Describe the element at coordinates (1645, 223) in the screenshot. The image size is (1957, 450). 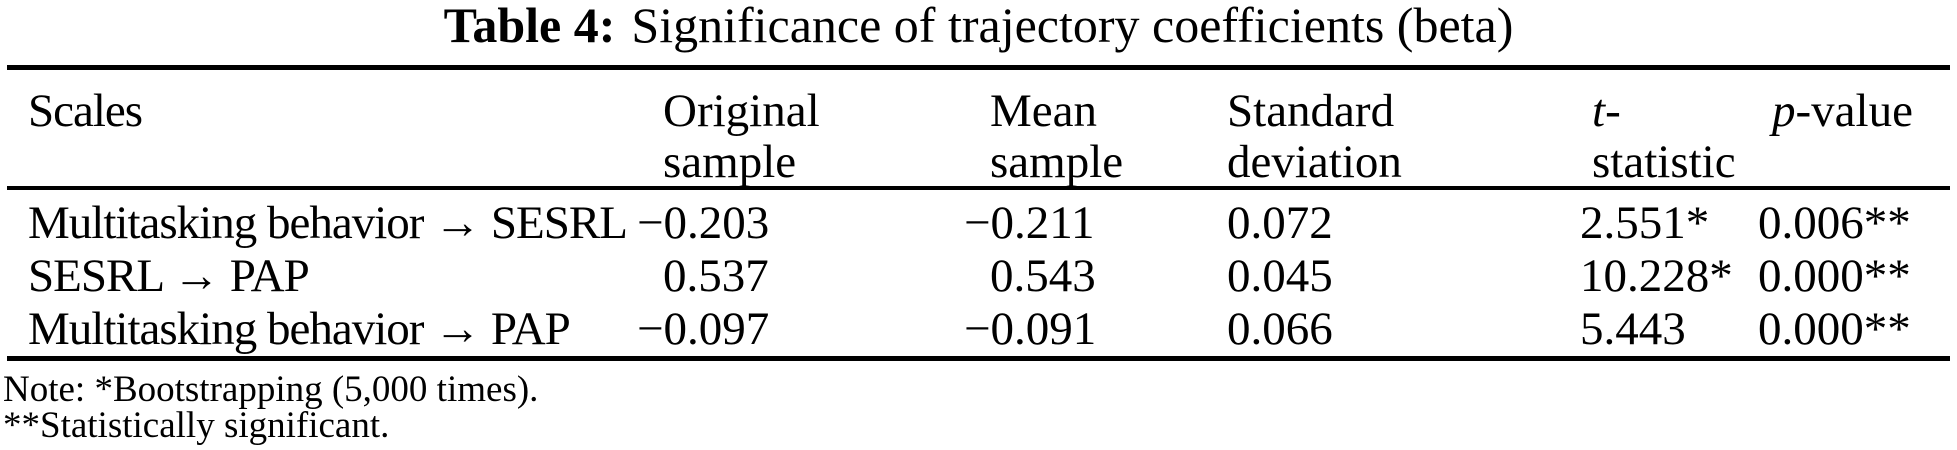
I see `cell-t-statistic: 2.551*` at that location.